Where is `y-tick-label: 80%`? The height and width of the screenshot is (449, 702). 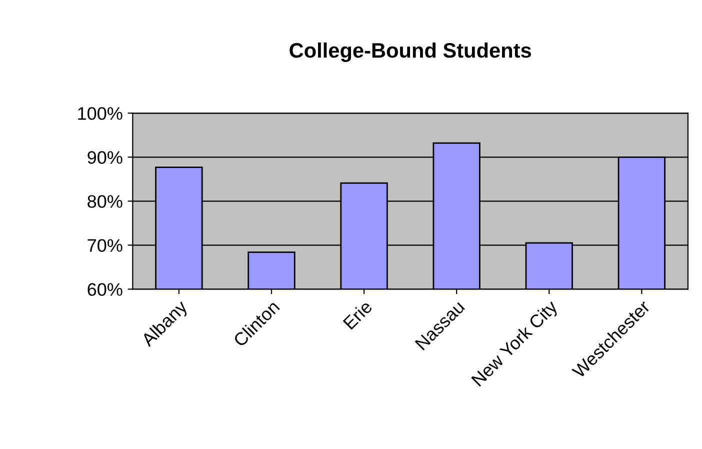 y-tick-label: 80% is located at coordinates (105, 201).